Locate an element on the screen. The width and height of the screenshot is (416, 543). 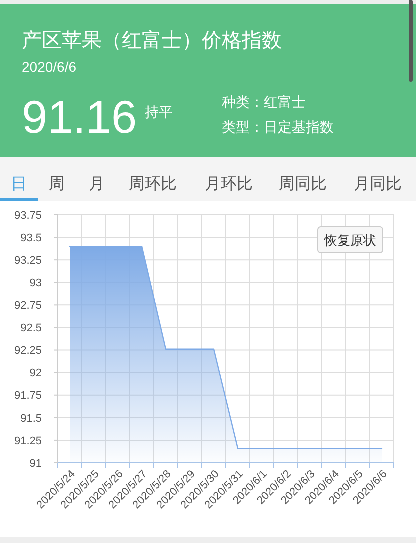
chart-title: 产区苹果（红富士）价格指数 is located at coordinates (152, 40).